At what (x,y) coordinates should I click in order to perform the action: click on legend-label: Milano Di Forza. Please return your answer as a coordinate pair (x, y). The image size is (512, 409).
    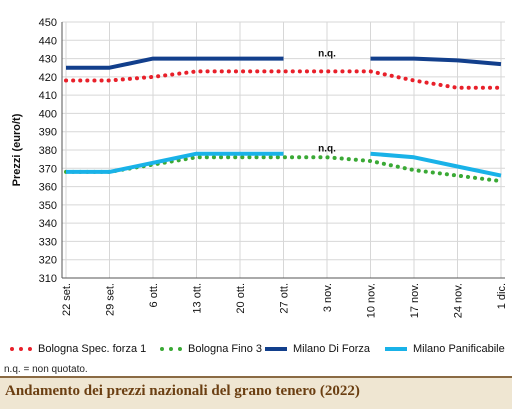
    Looking at the image, I should click on (332, 349).